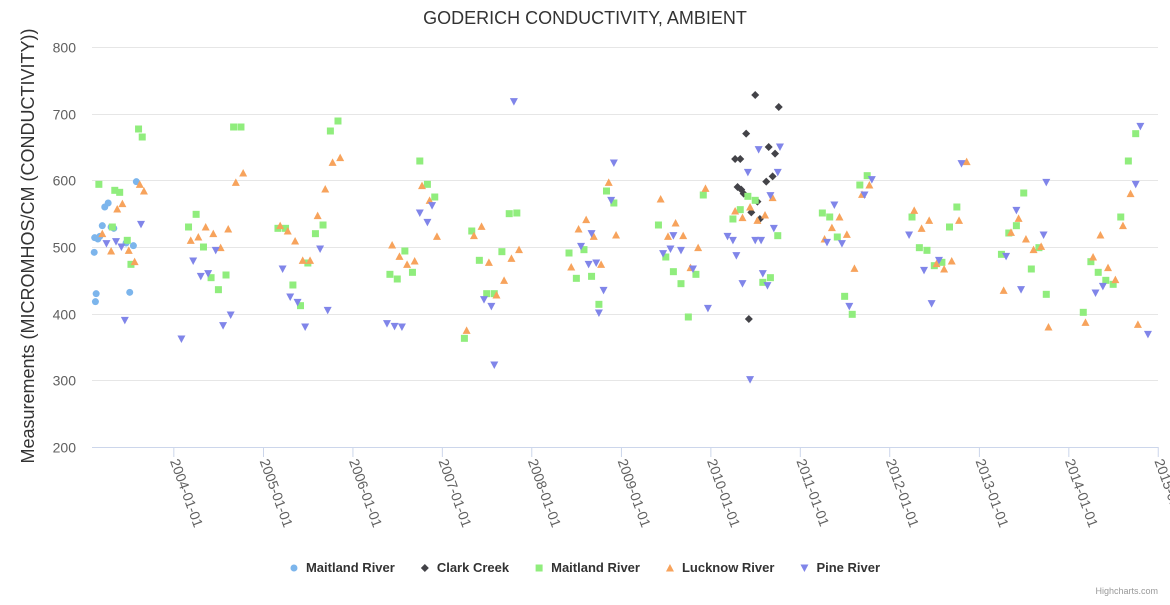 The height and width of the screenshot is (605, 1170). What do you see at coordinates (812, 493) in the screenshot?
I see `x-tick-label: 2011-01-01` at bounding box center [812, 493].